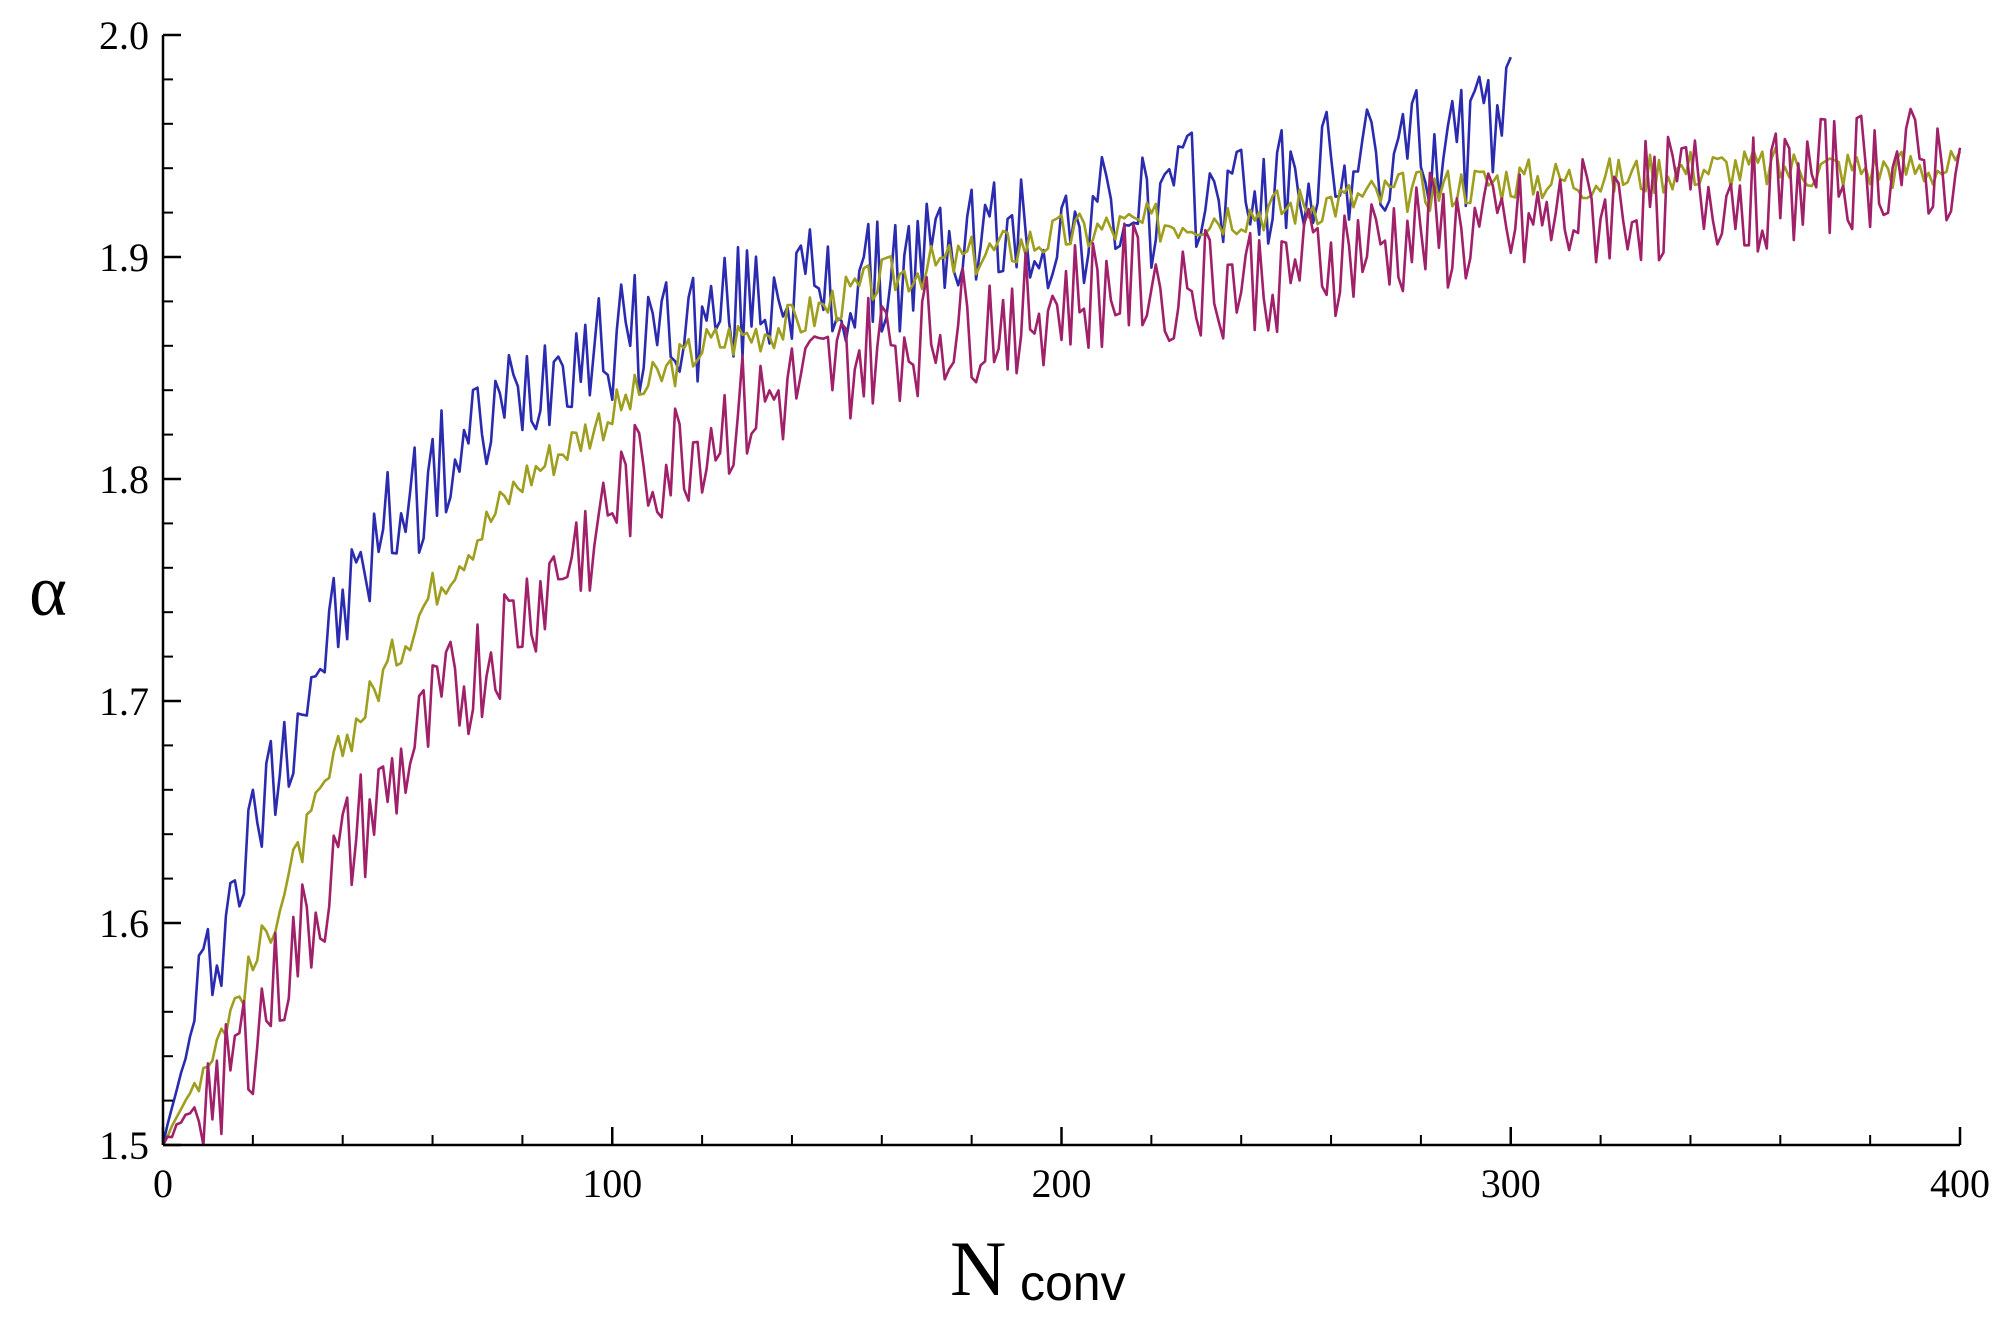 The width and height of the screenshot is (2000, 1322). What do you see at coordinates (124, 35) in the screenshot?
I see `y-tick-label: 2.0` at bounding box center [124, 35].